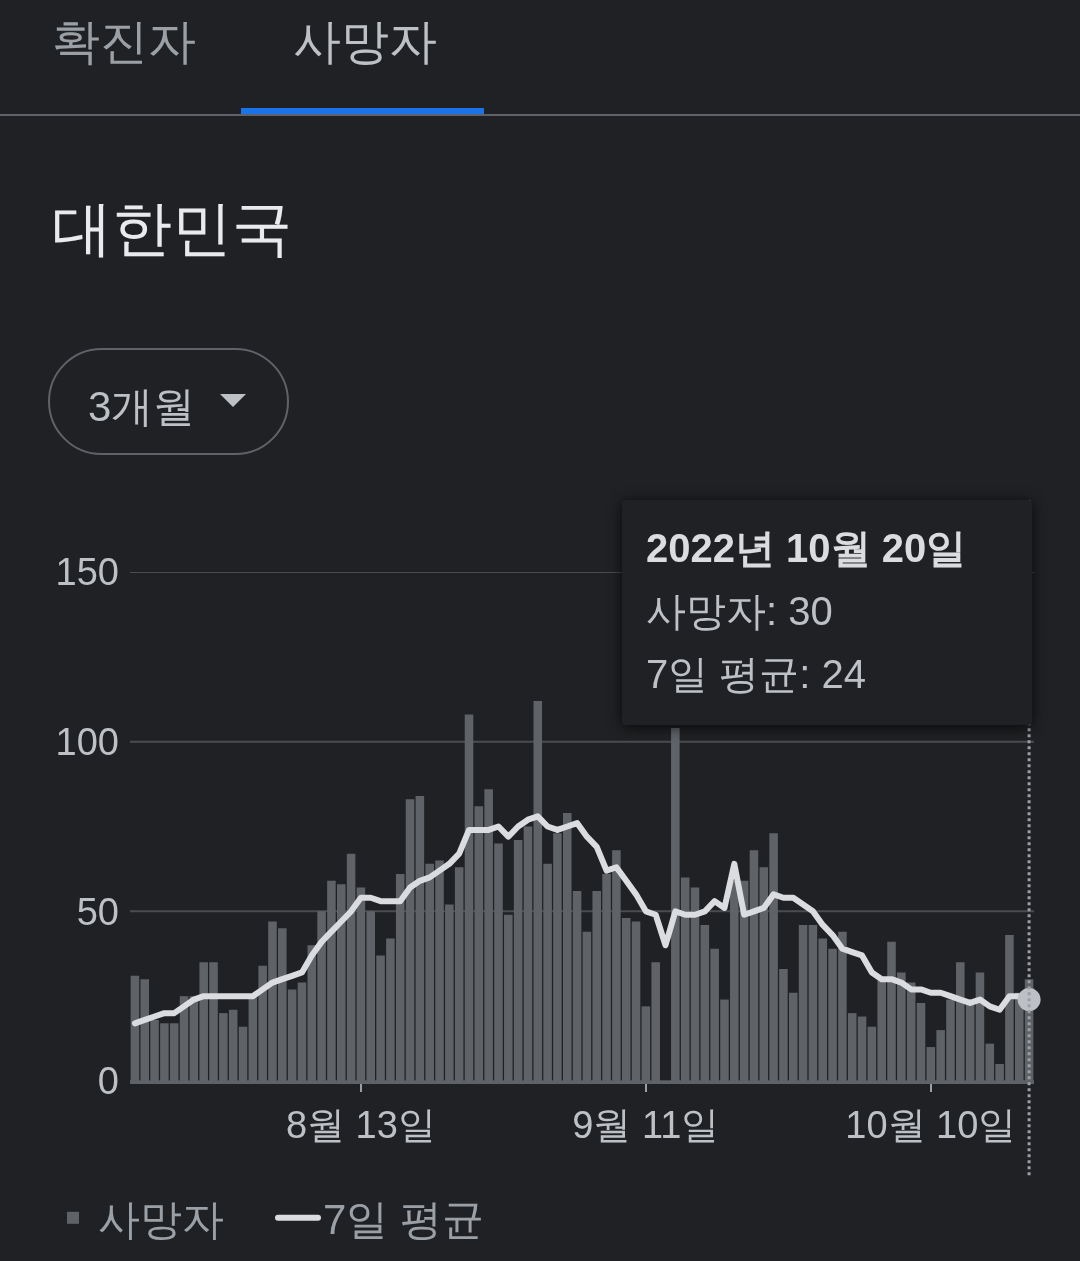 This screenshot has width=1080, height=1261. What do you see at coordinates (108, 1081) in the screenshot?
I see `y-tick-label: 0` at bounding box center [108, 1081].